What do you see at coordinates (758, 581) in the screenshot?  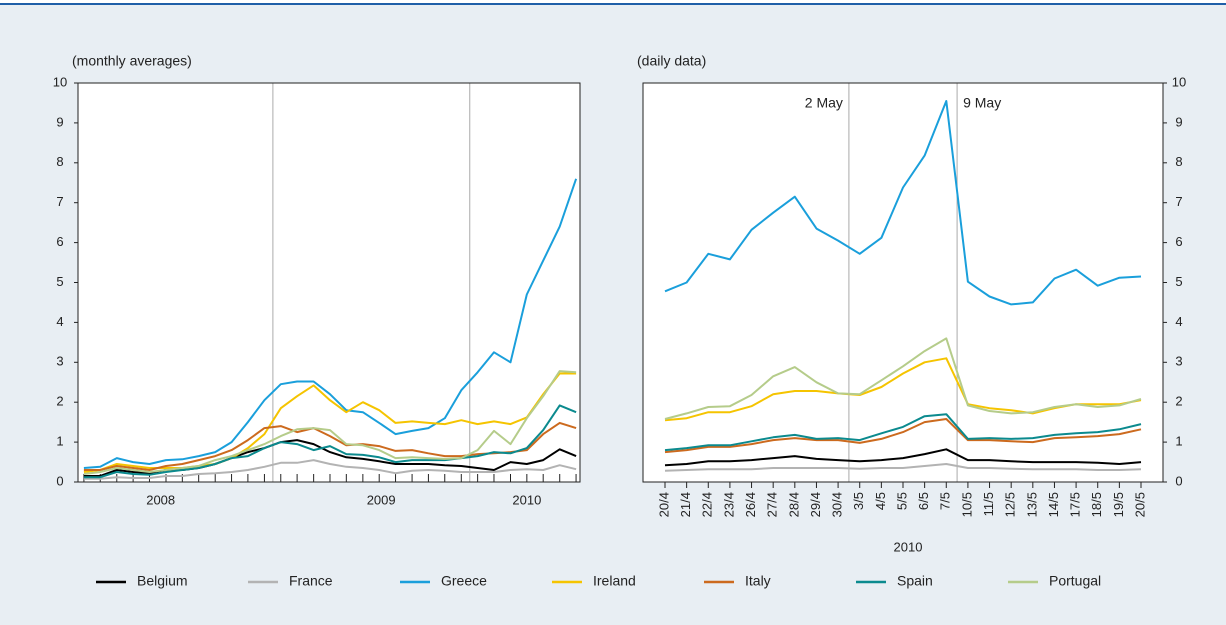 I see `legend-label: Italy` at bounding box center [758, 581].